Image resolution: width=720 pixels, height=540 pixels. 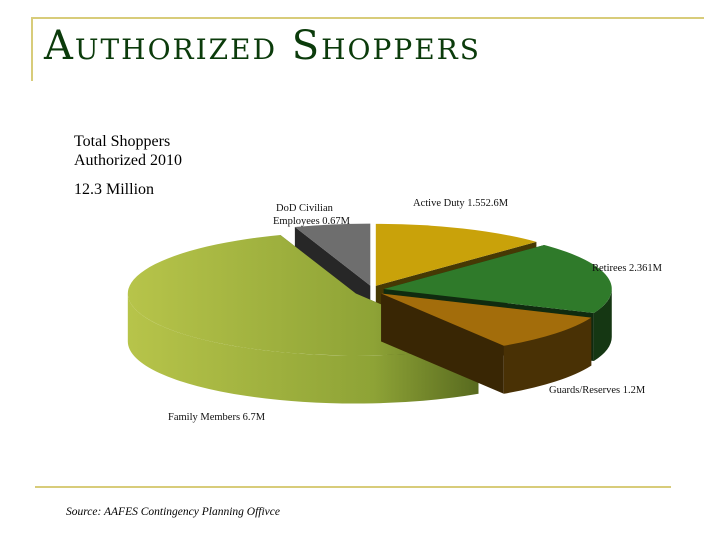 I want to click on label-active-duty: Active Duty 1.552.6M, so click(x=461, y=203).